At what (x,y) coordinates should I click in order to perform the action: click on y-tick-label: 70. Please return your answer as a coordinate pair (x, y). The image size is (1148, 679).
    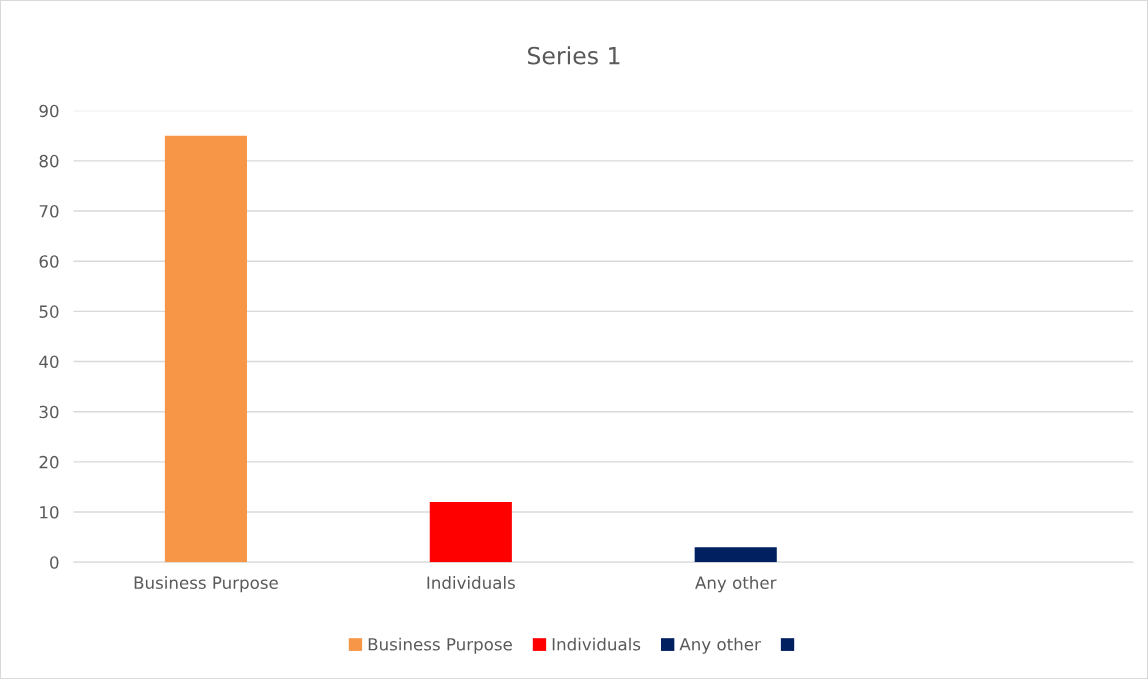
    Looking at the image, I should click on (49, 211).